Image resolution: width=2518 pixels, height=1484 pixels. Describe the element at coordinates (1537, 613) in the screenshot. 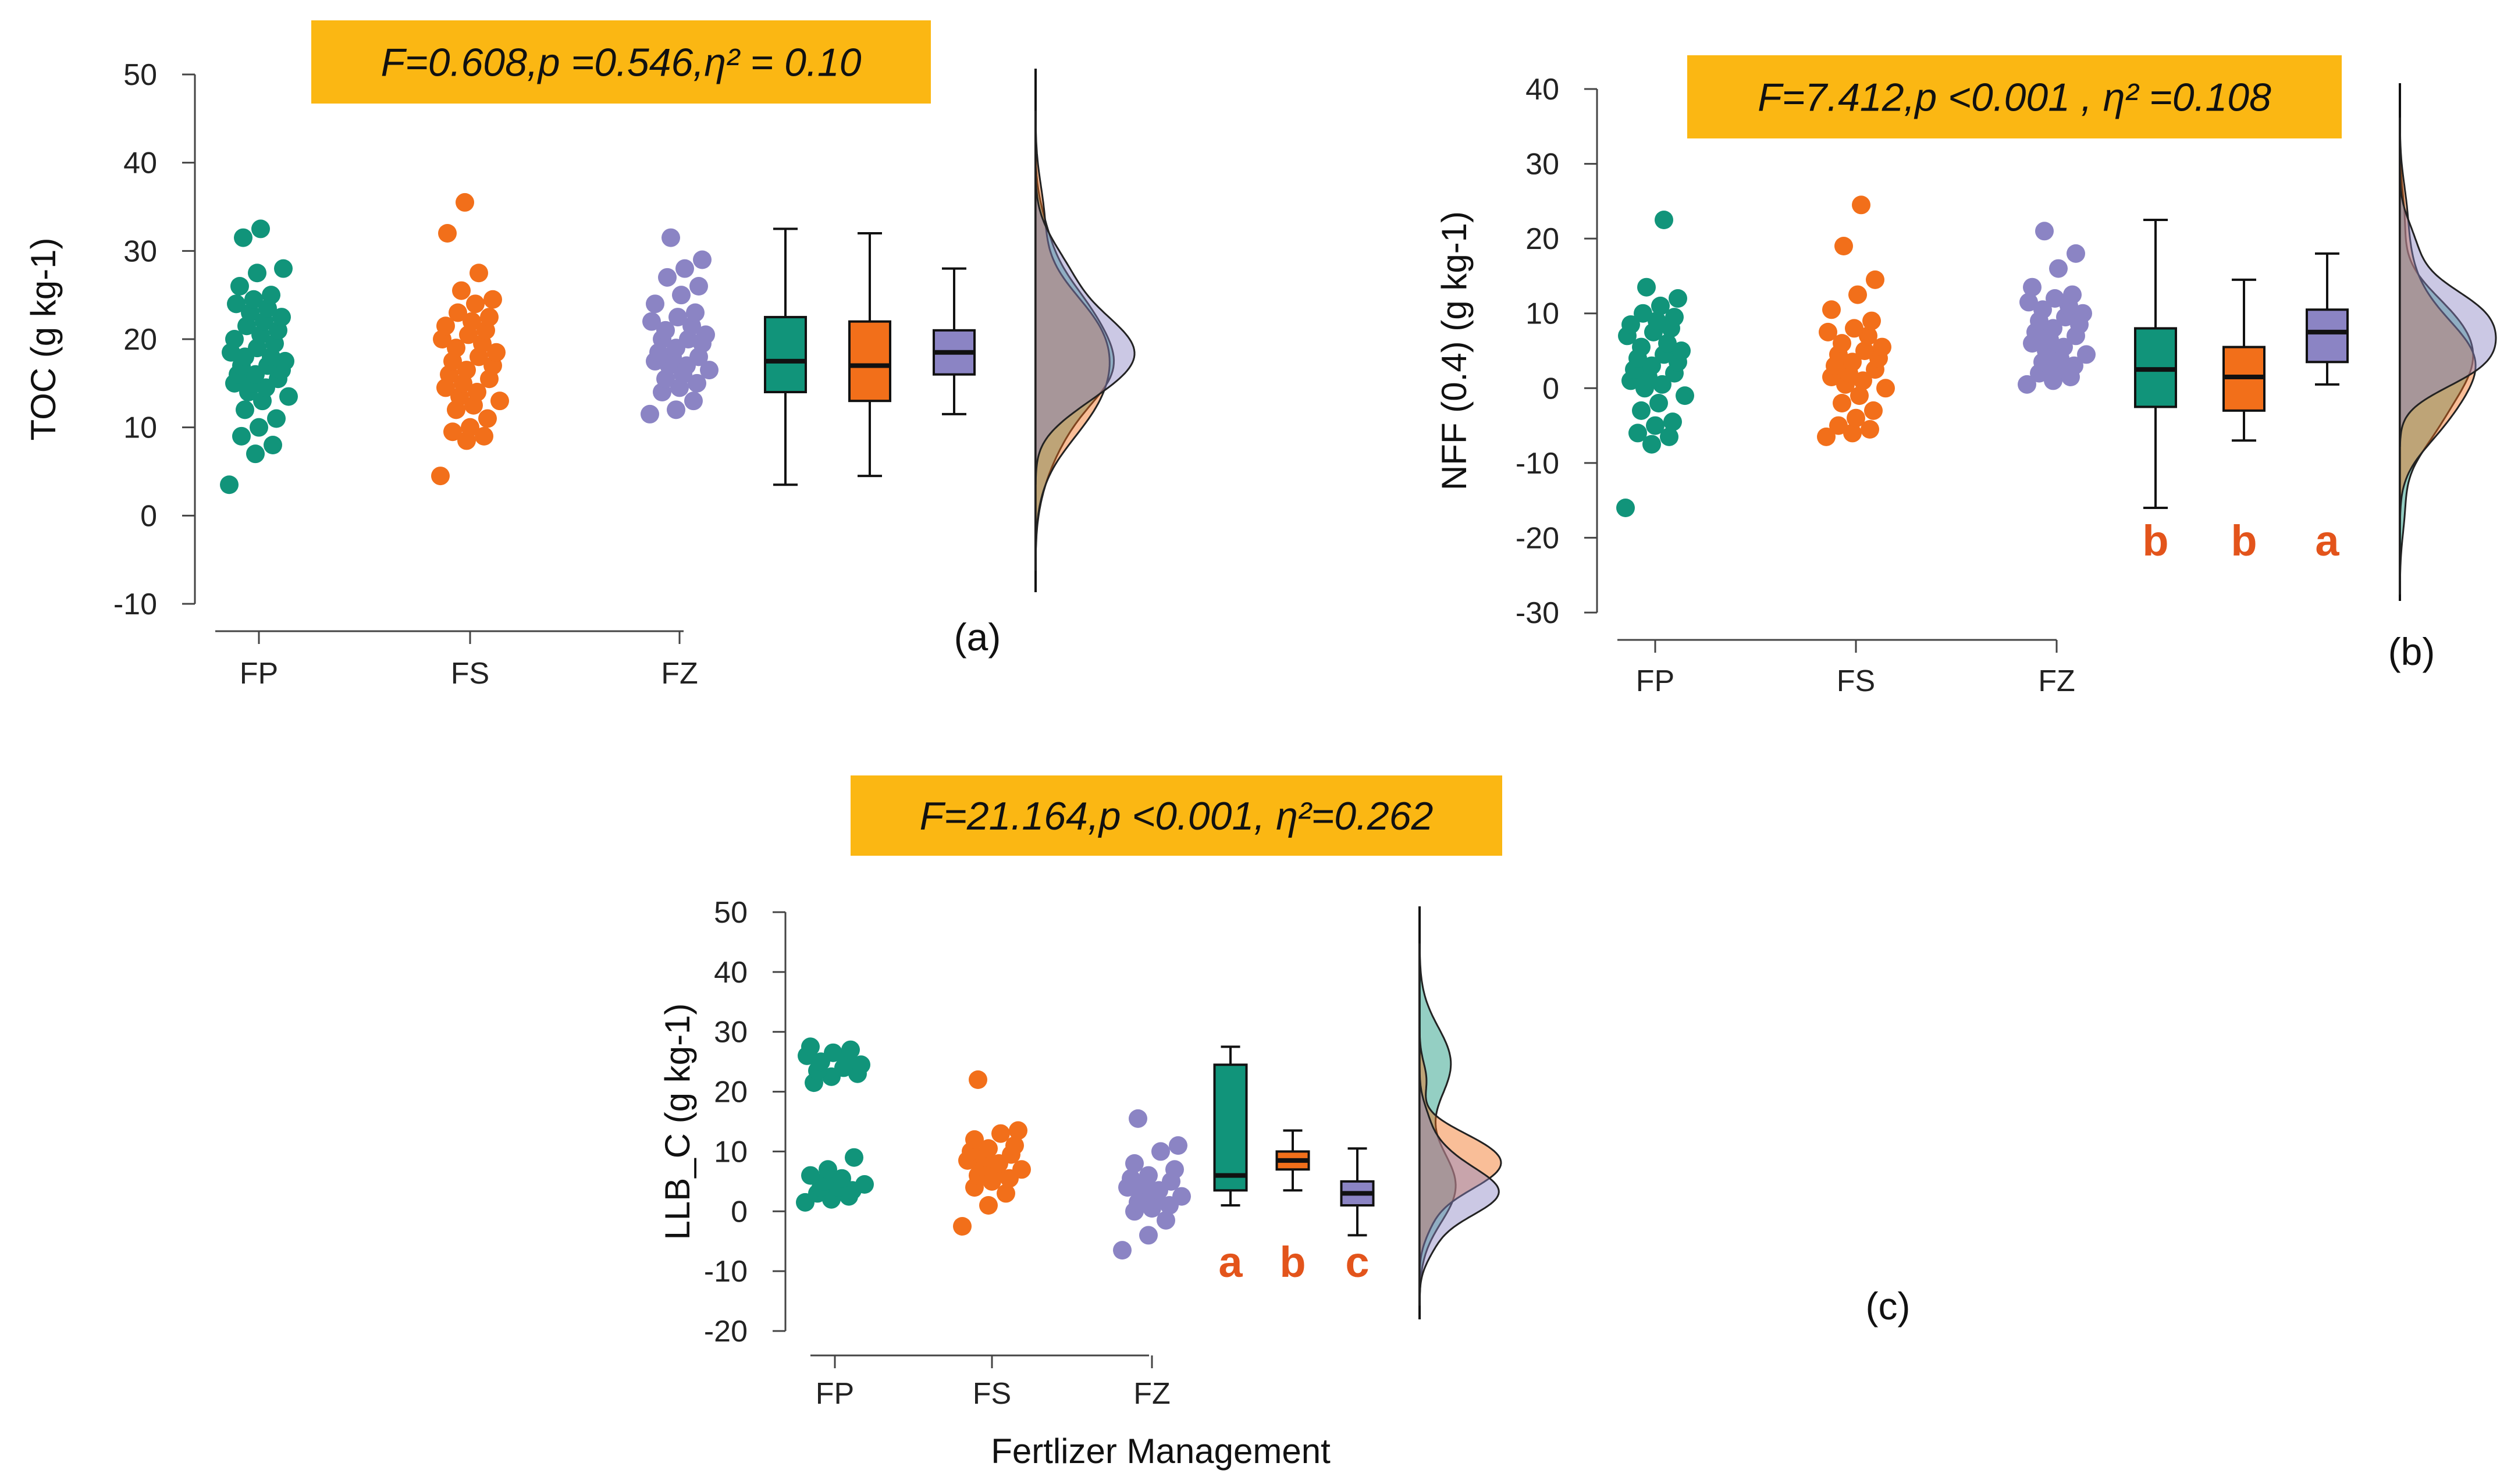

I see `y-tick-label: -30` at that location.